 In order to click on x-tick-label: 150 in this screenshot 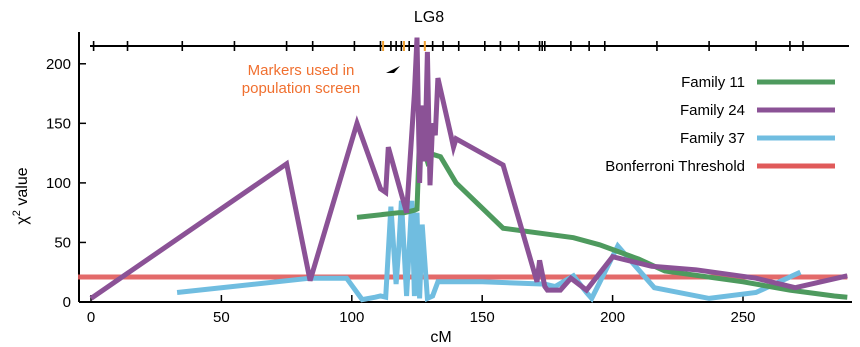, I will do `click(482, 317)`.